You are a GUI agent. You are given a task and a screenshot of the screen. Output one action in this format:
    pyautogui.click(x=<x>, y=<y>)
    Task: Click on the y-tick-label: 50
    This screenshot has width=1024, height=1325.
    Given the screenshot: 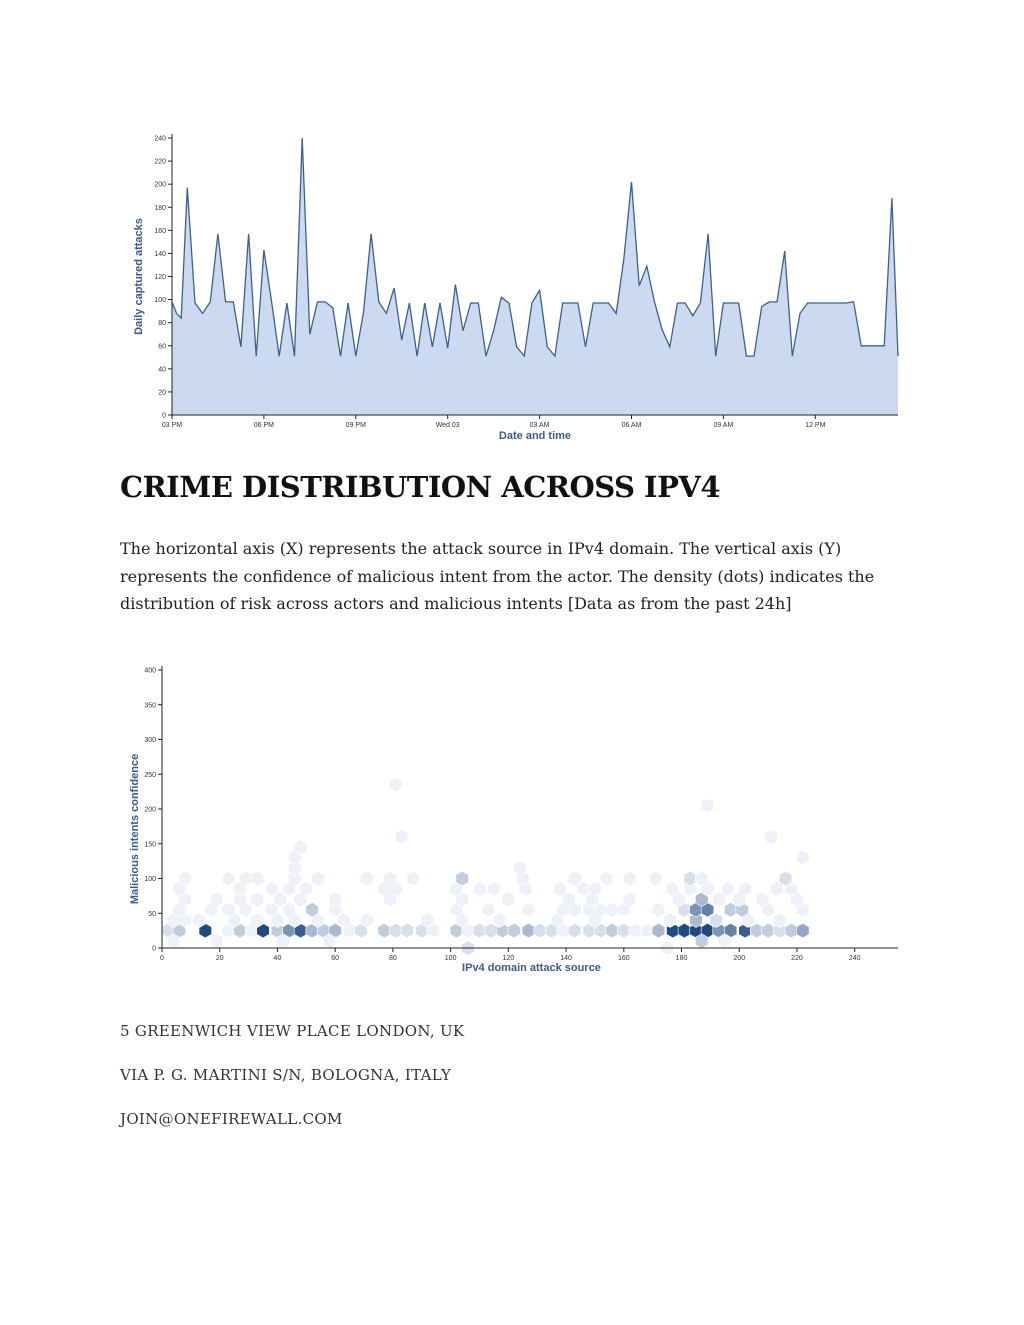 What is the action you would take?
    pyautogui.click(x=152, y=914)
    